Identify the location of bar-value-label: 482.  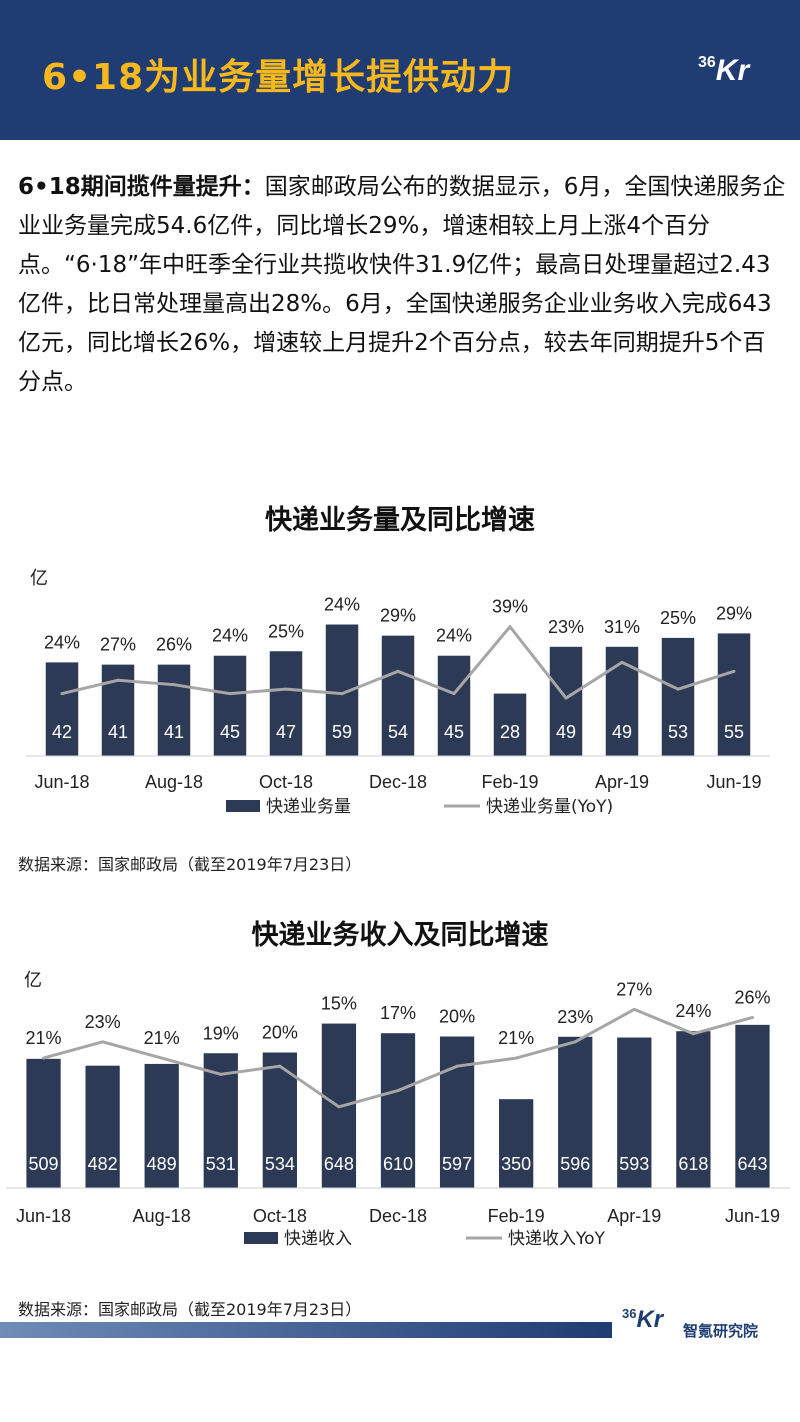
(103, 1164).